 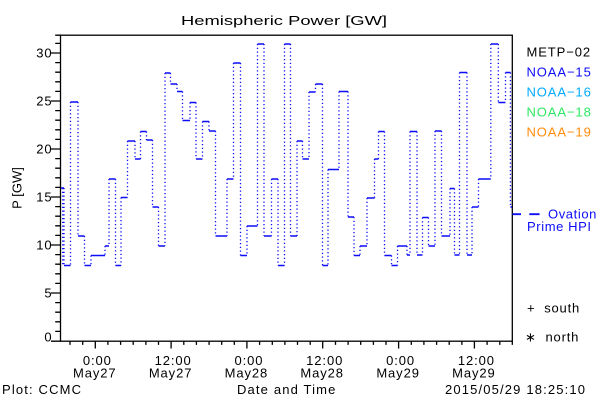 I want to click on svg-text: 10, so click(x=44, y=245).